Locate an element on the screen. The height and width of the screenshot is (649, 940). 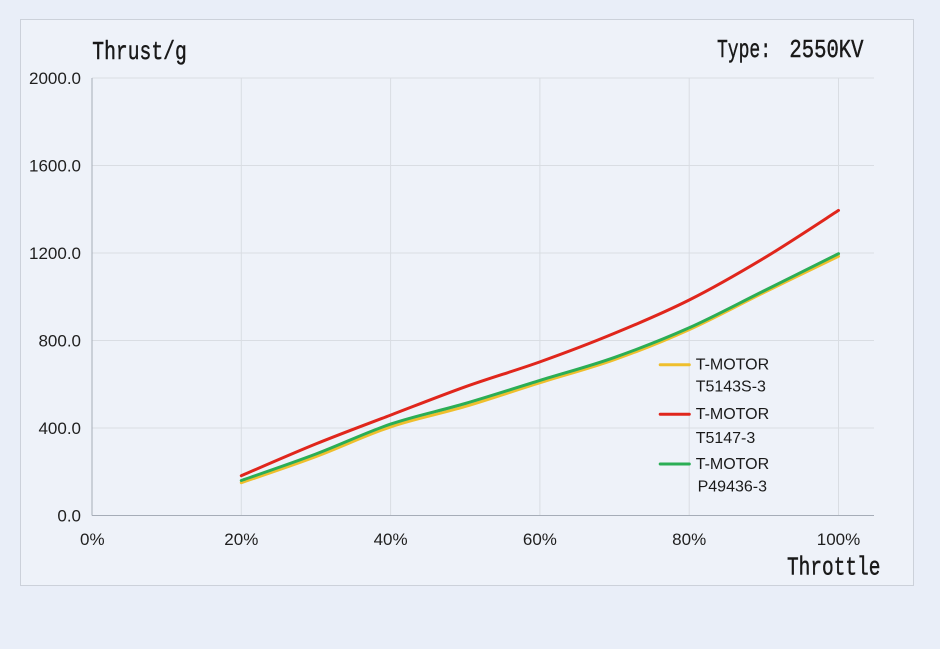
svg-text: T5147-3 is located at coordinates (726, 438).